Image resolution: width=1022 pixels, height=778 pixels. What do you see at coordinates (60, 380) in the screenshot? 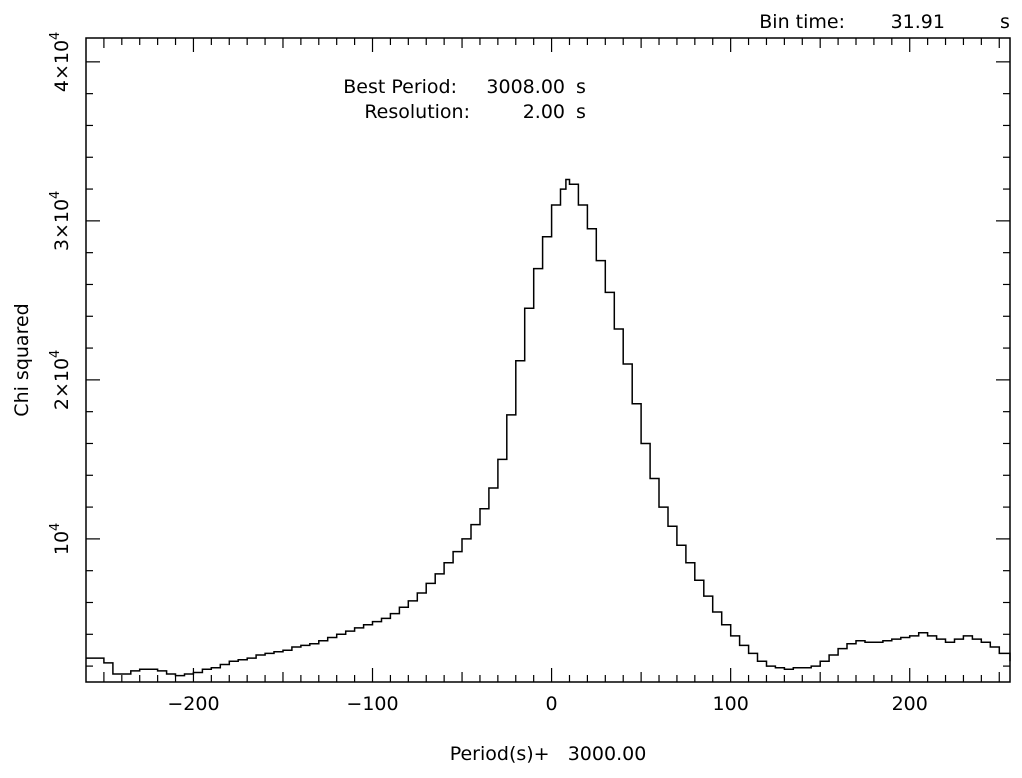
I see `y-tick-label: 2×104` at bounding box center [60, 380].